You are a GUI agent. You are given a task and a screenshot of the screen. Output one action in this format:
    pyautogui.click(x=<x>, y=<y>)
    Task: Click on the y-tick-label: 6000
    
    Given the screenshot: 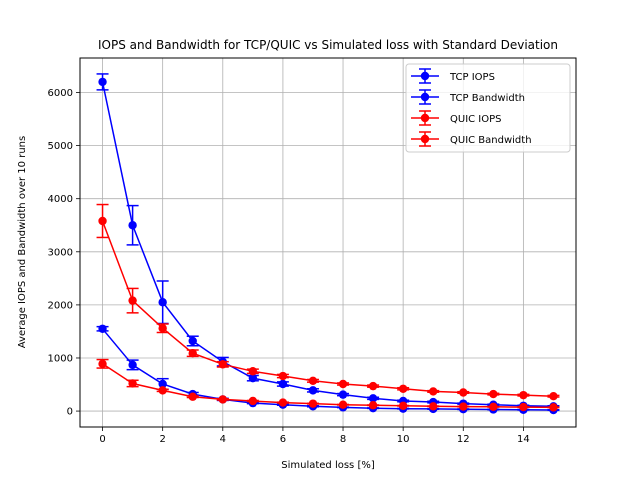 What is the action you would take?
    pyautogui.click(x=60, y=93)
    